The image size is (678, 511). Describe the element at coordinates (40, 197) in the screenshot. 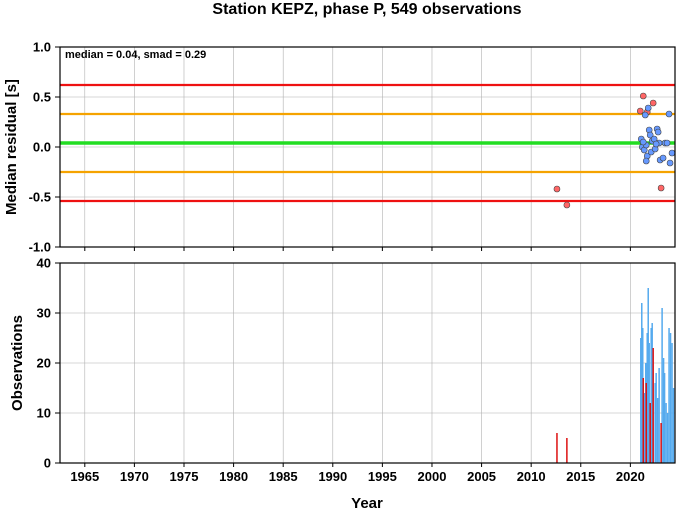

I see `residual-y-tick-label: -0.5` at that location.